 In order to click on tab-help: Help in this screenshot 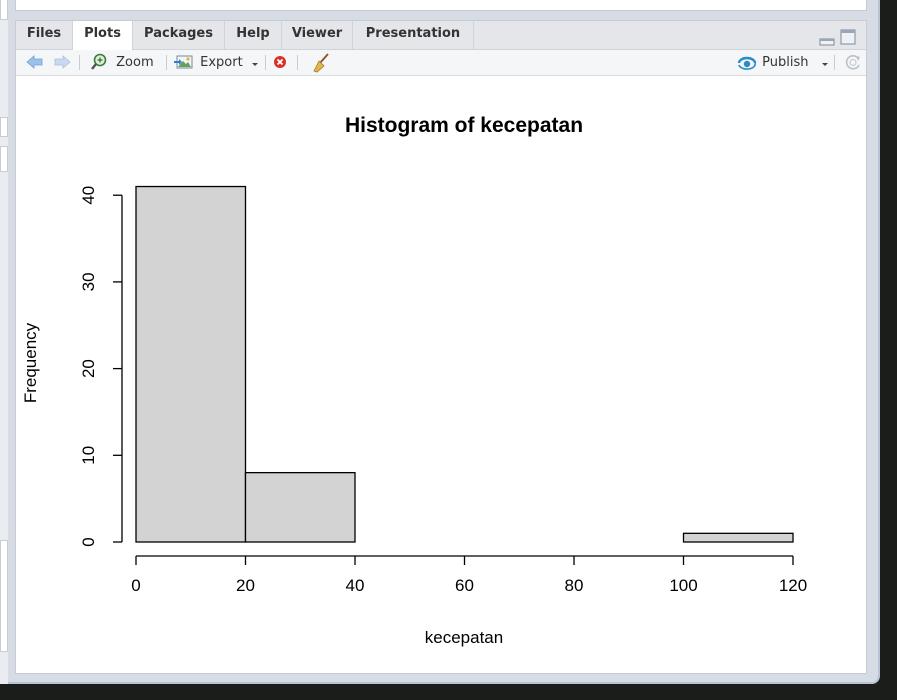, I will do `click(253, 35)`.